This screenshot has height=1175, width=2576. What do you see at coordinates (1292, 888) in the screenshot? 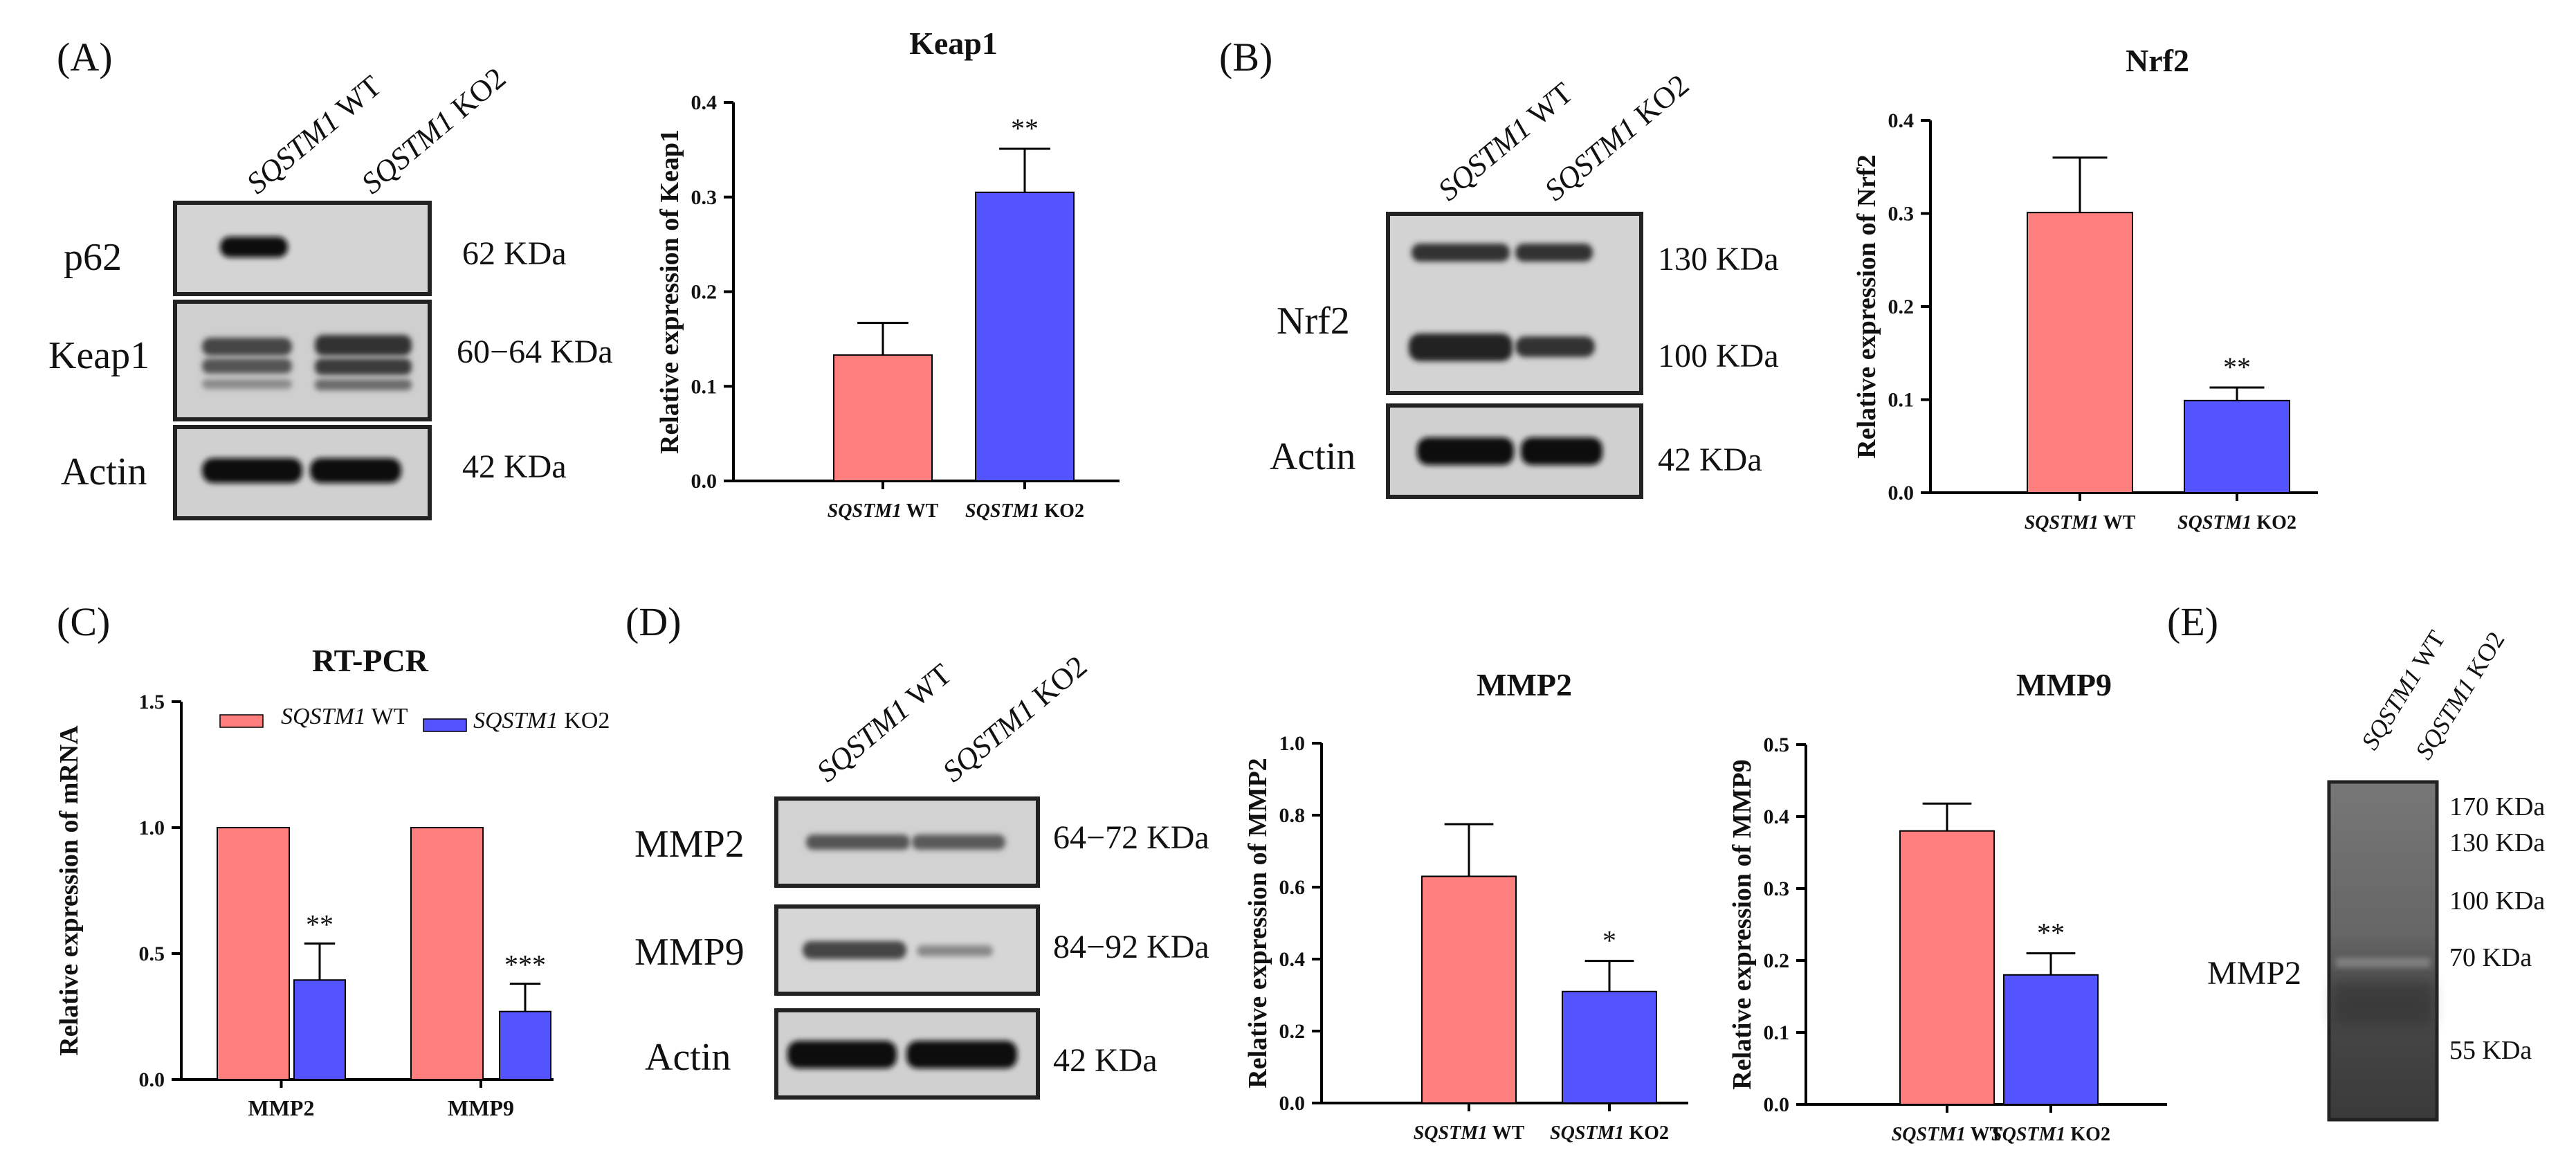
I see `y-tick-label: 0.6` at bounding box center [1292, 888].